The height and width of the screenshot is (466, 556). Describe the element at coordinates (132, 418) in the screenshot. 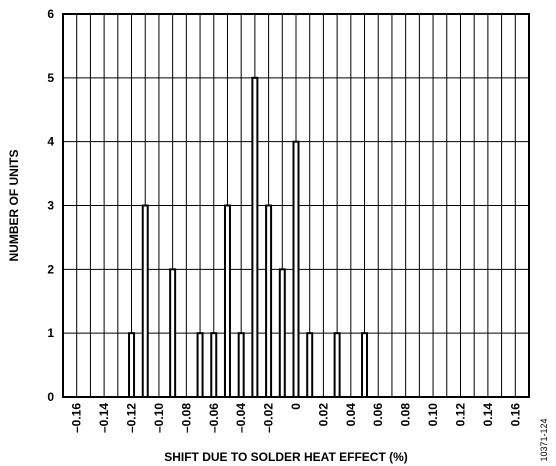

I see `x-tick-label: –0.12` at that location.